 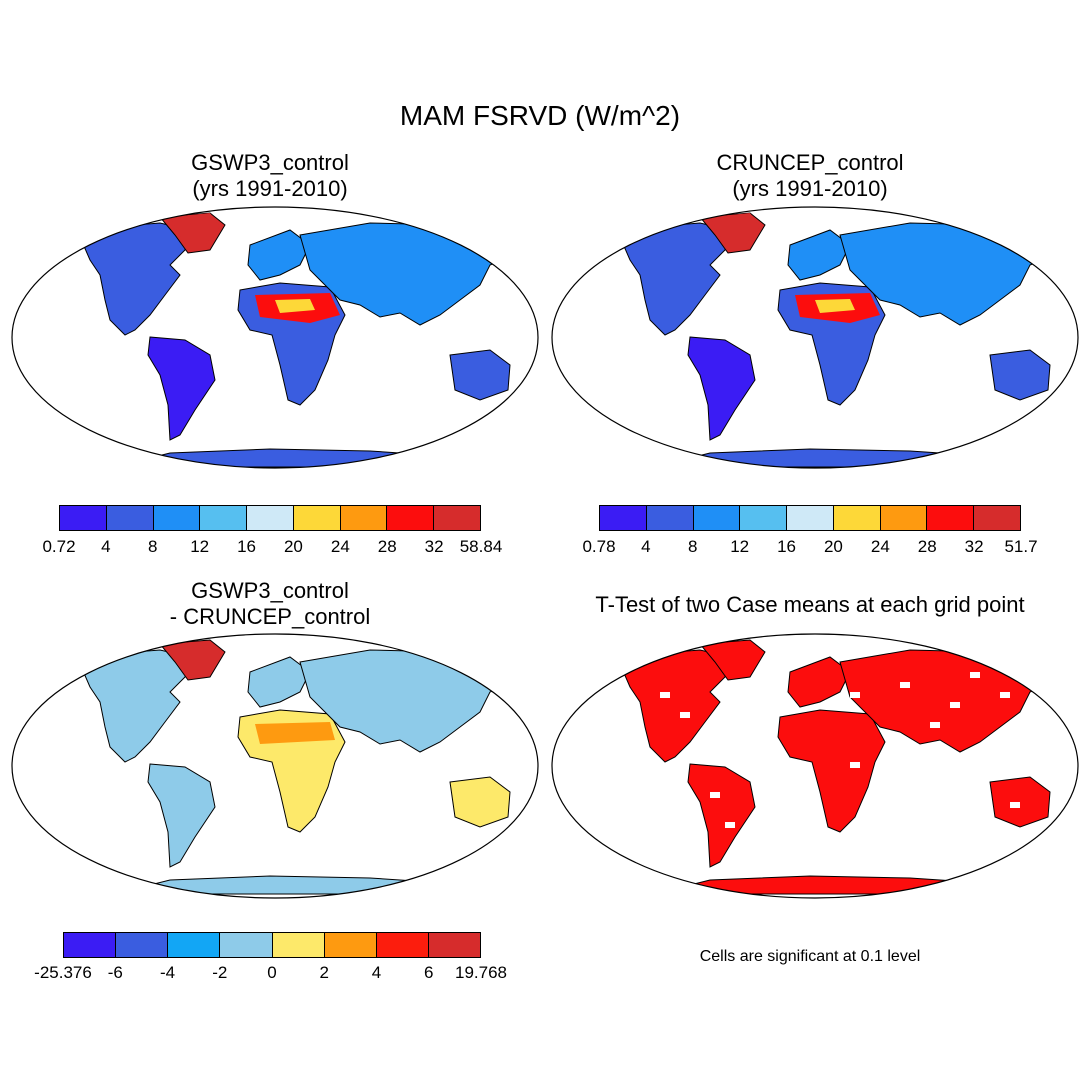 I want to click on colorbar-tick-label: 58.84, so click(x=481, y=546).